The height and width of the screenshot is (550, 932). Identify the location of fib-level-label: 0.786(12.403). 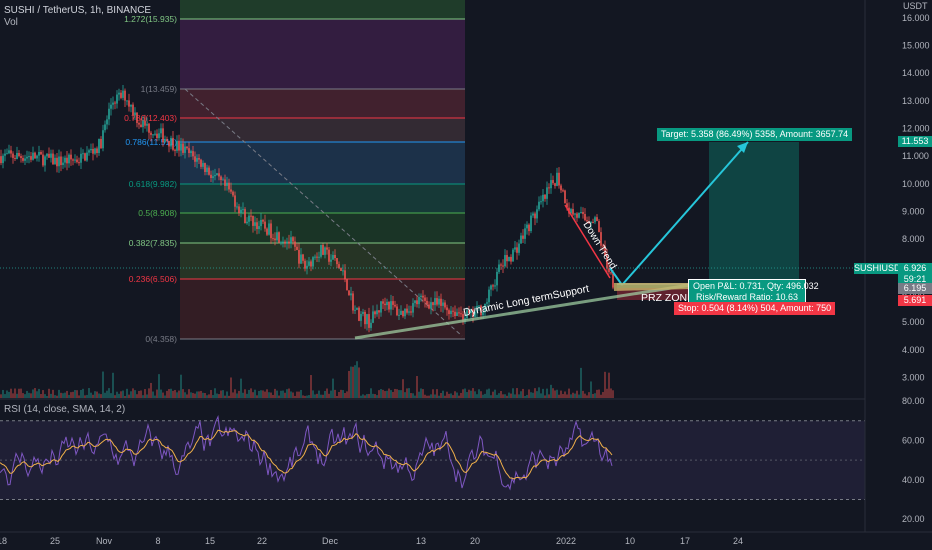
(150, 118).